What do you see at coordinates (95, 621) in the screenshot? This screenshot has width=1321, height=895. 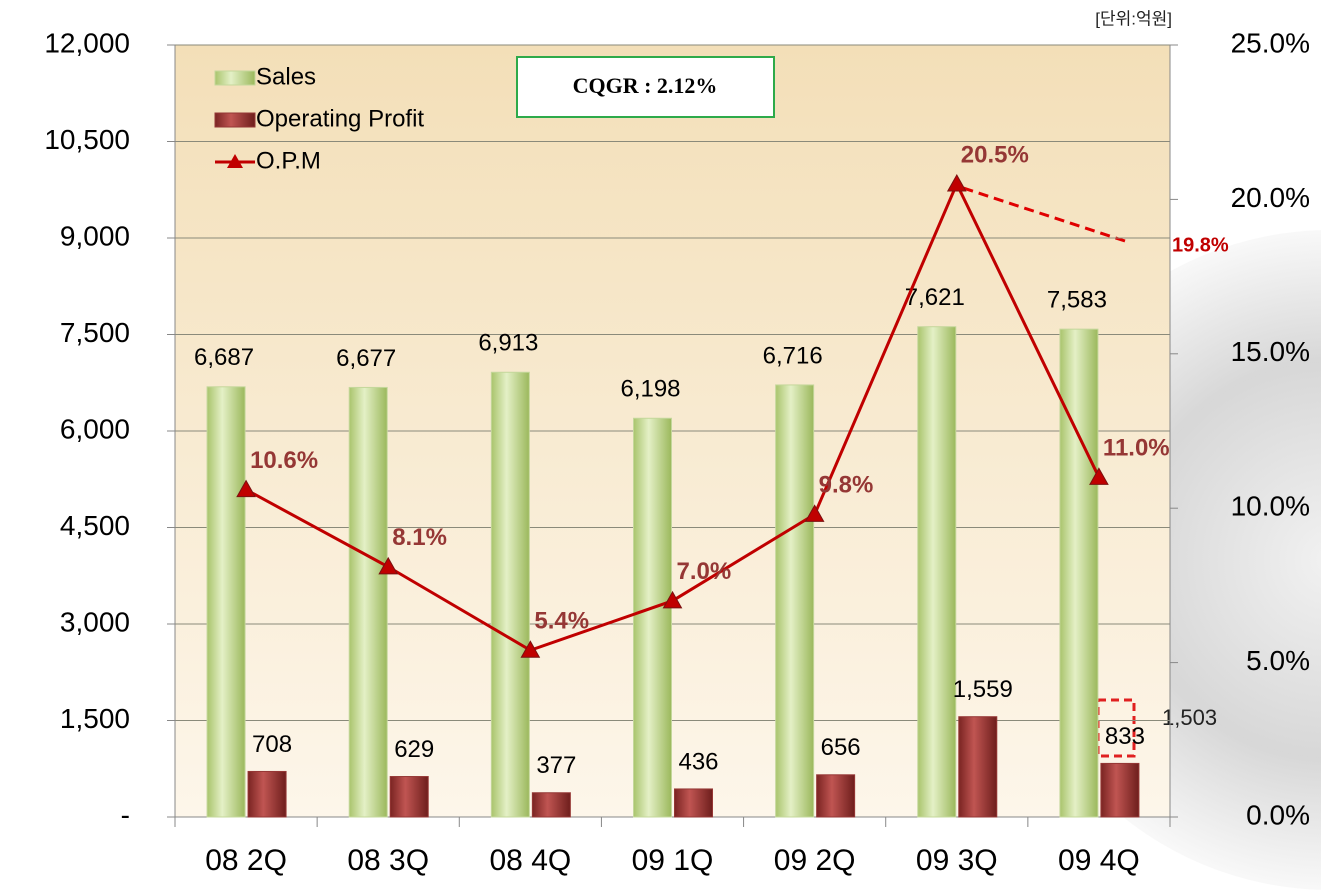 I see `y-tick-label: 3,000` at bounding box center [95, 621].